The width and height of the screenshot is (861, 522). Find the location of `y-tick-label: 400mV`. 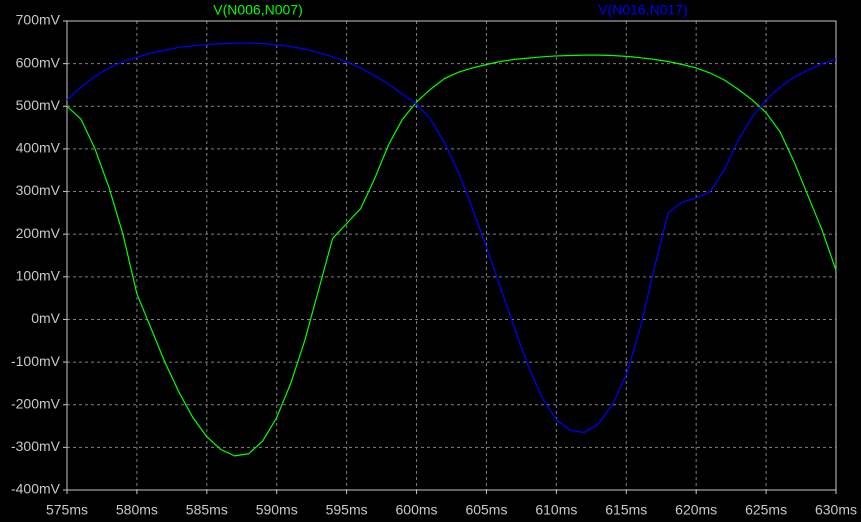

y-tick-label: 400mV is located at coordinates (38, 148).